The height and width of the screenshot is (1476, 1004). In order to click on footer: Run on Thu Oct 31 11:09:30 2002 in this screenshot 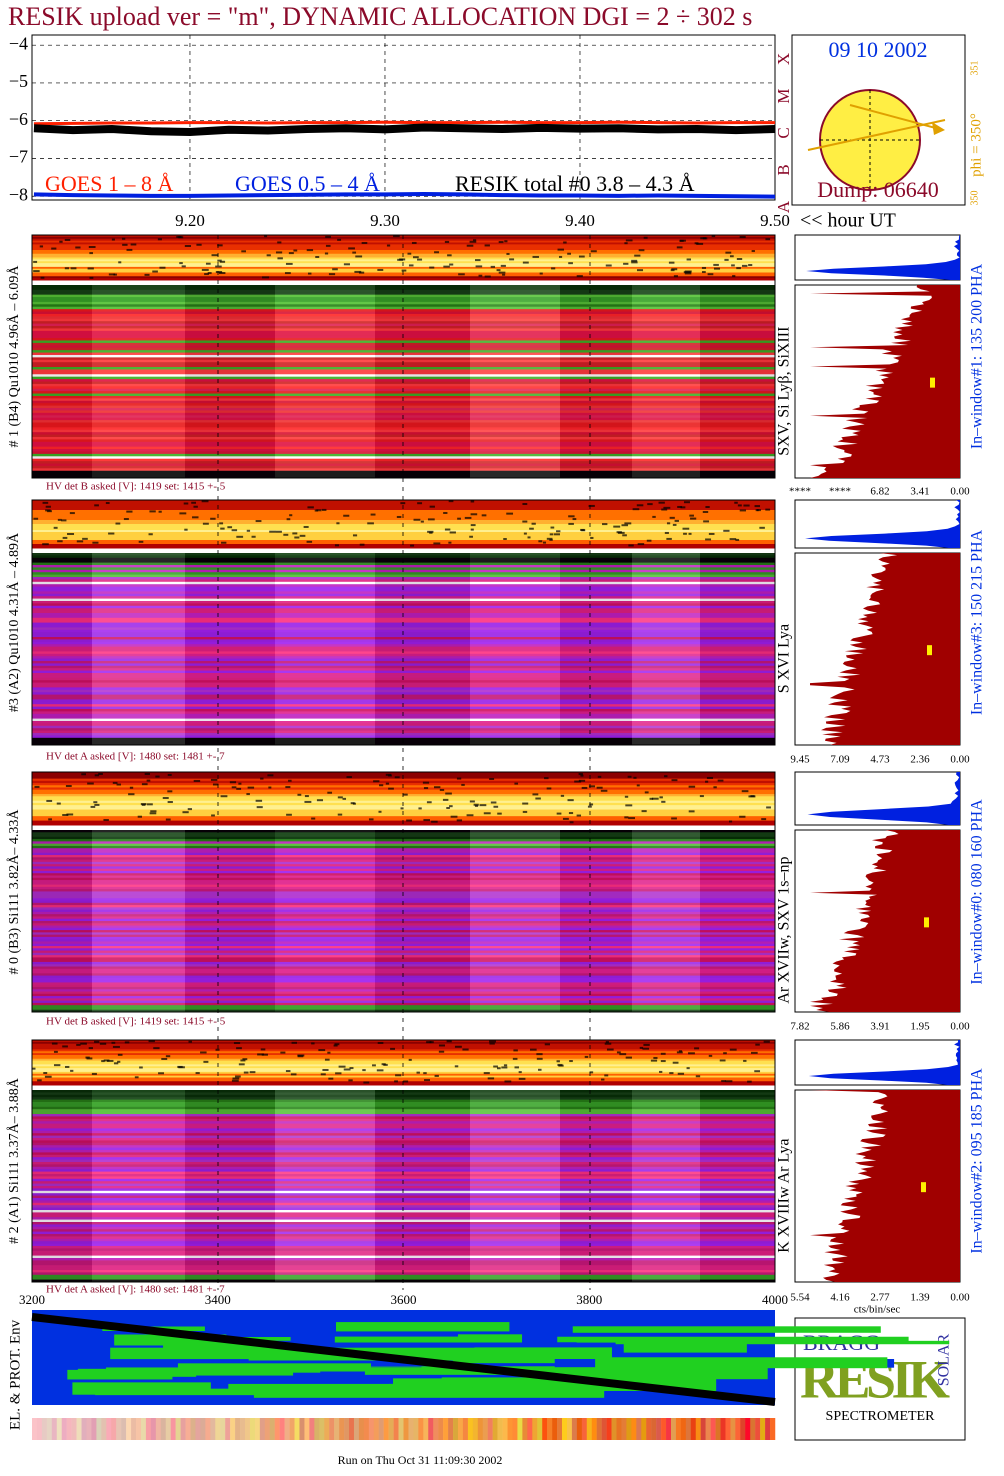, I will do `click(420, 1460)`.